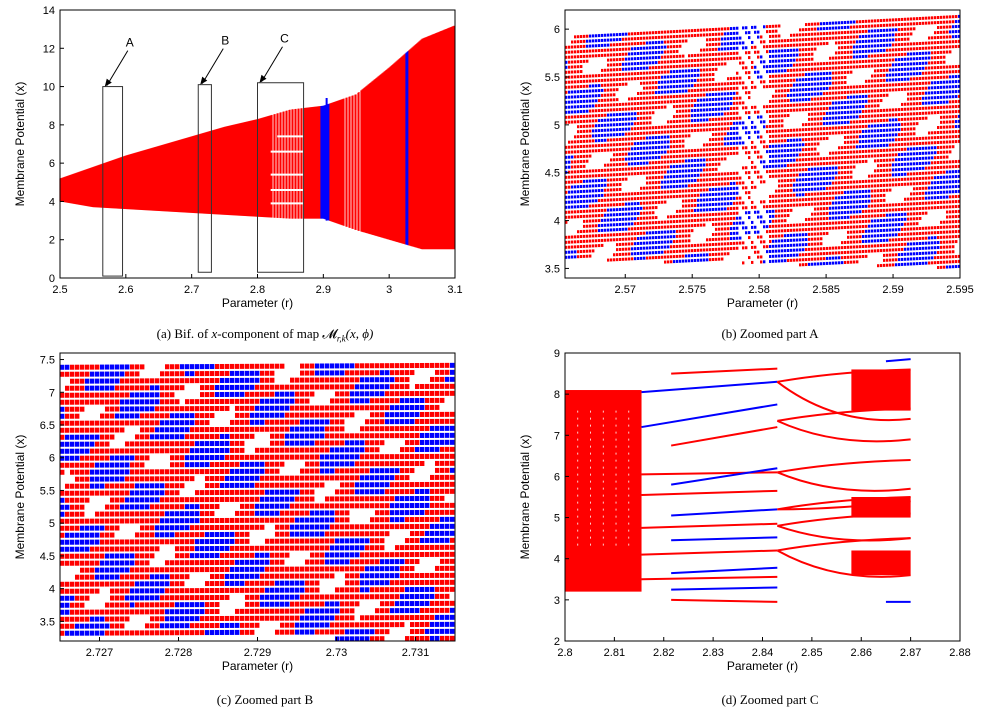 Image resolution: width=985 pixels, height=716 pixels. What do you see at coordinates (59, 290) in the screenshot?
I see `x-tick-label: 2.5` at bounding box center [59, 290].